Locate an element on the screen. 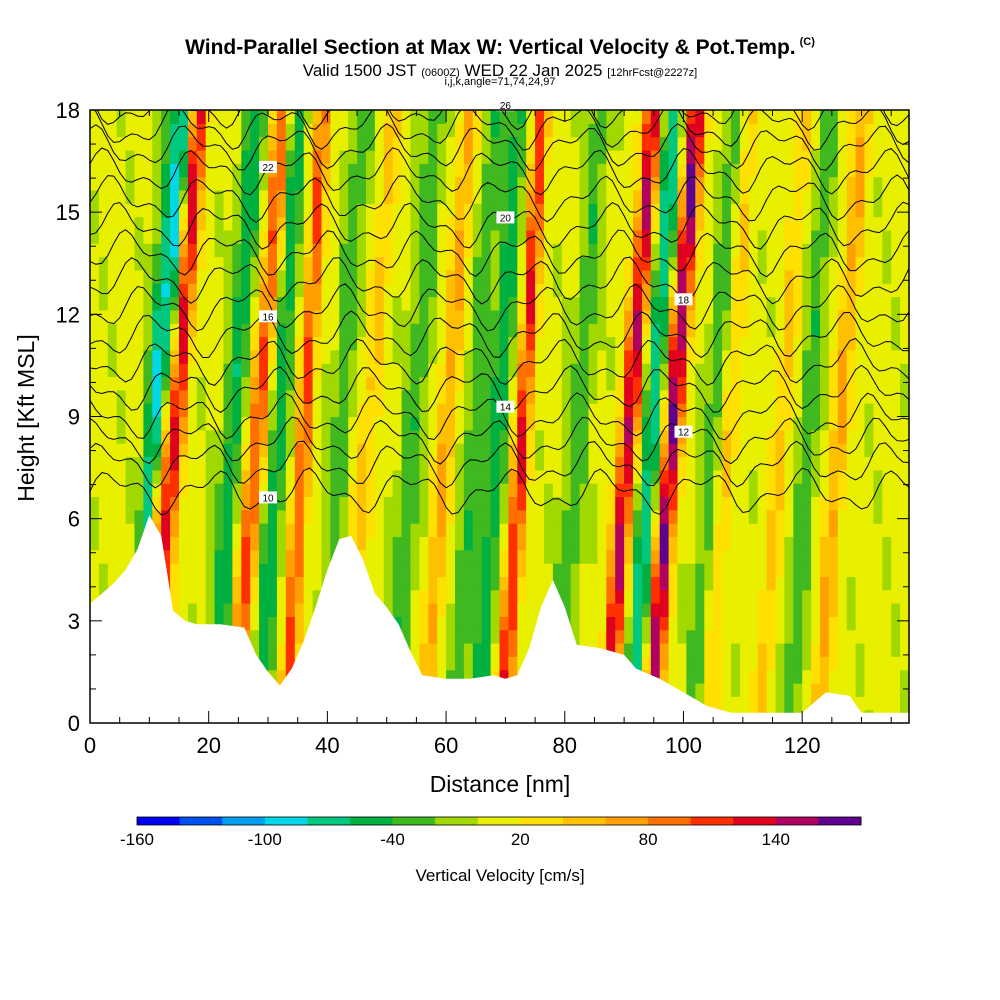 The width and height of the screenshot is (1000, 1000). theta-label-text: 14 is located at coordinates (506, 408).